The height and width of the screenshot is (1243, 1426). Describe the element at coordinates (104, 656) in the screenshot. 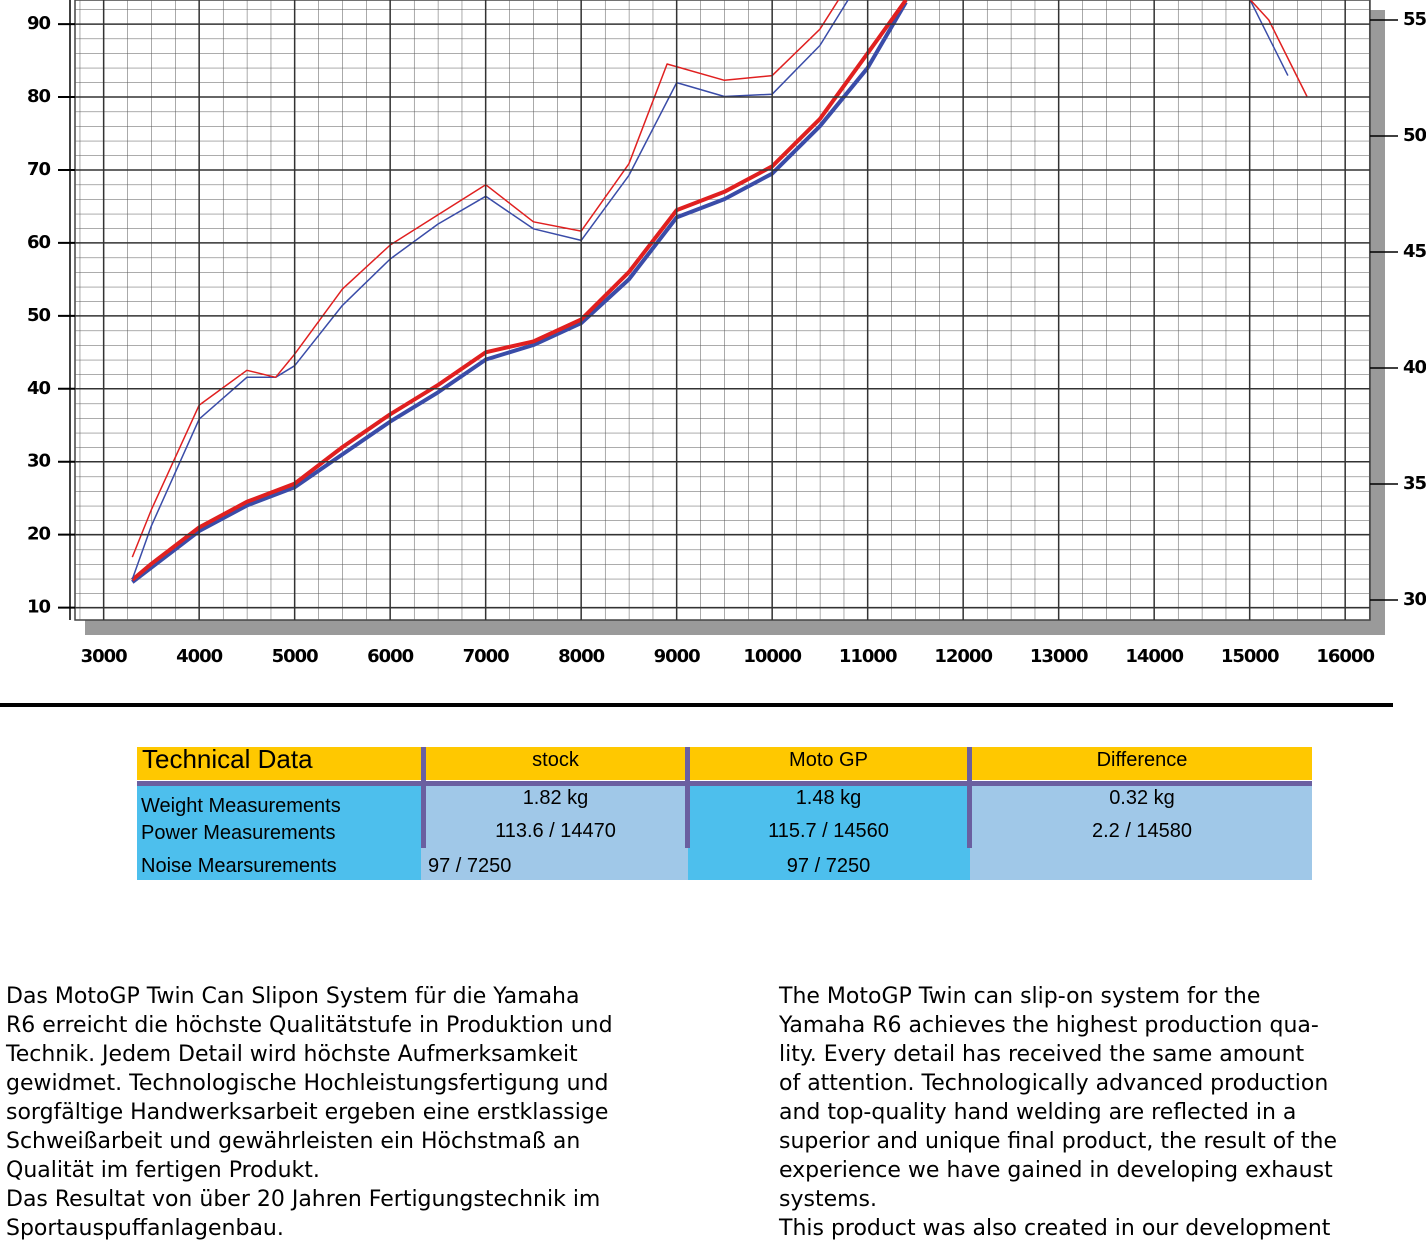

I see `x-tick-label: 3000` at that location.